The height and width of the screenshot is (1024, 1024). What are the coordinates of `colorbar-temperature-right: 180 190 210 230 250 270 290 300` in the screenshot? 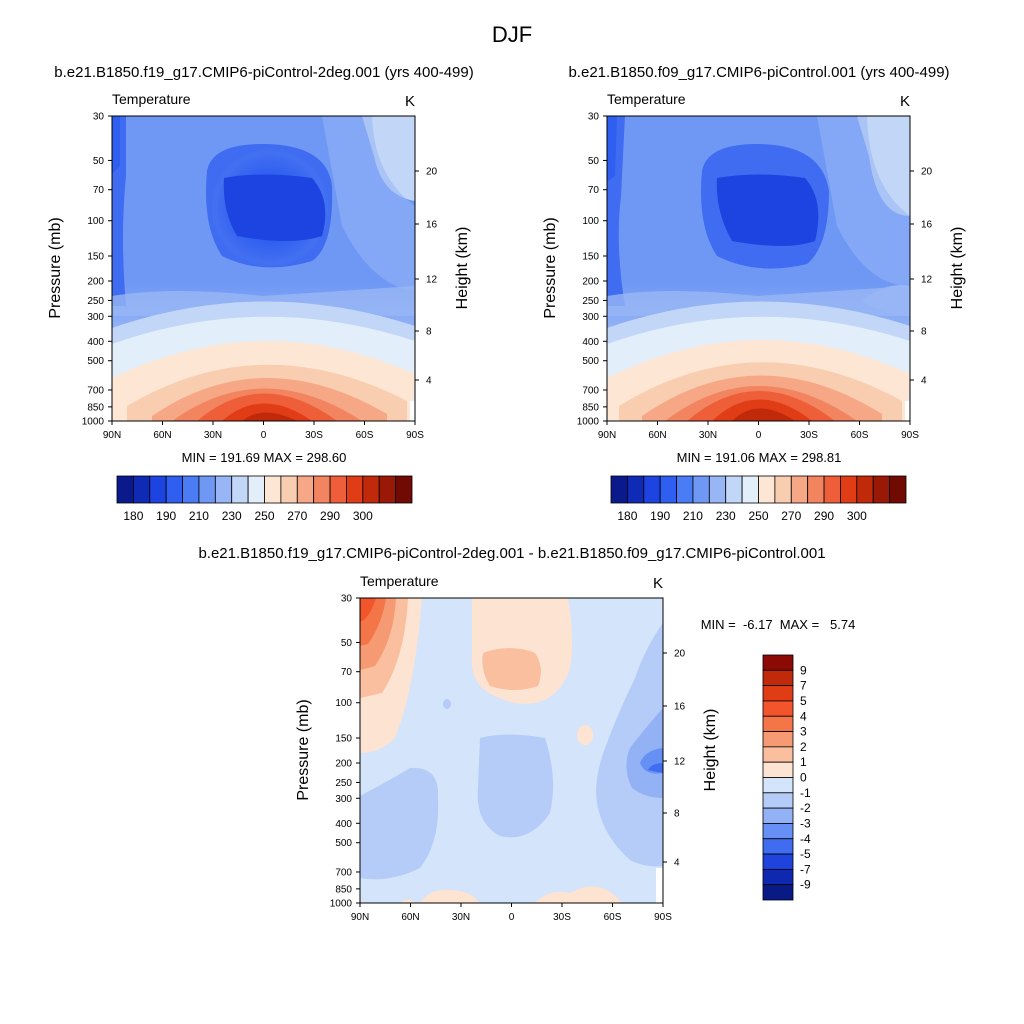 It's located at (758, 499).